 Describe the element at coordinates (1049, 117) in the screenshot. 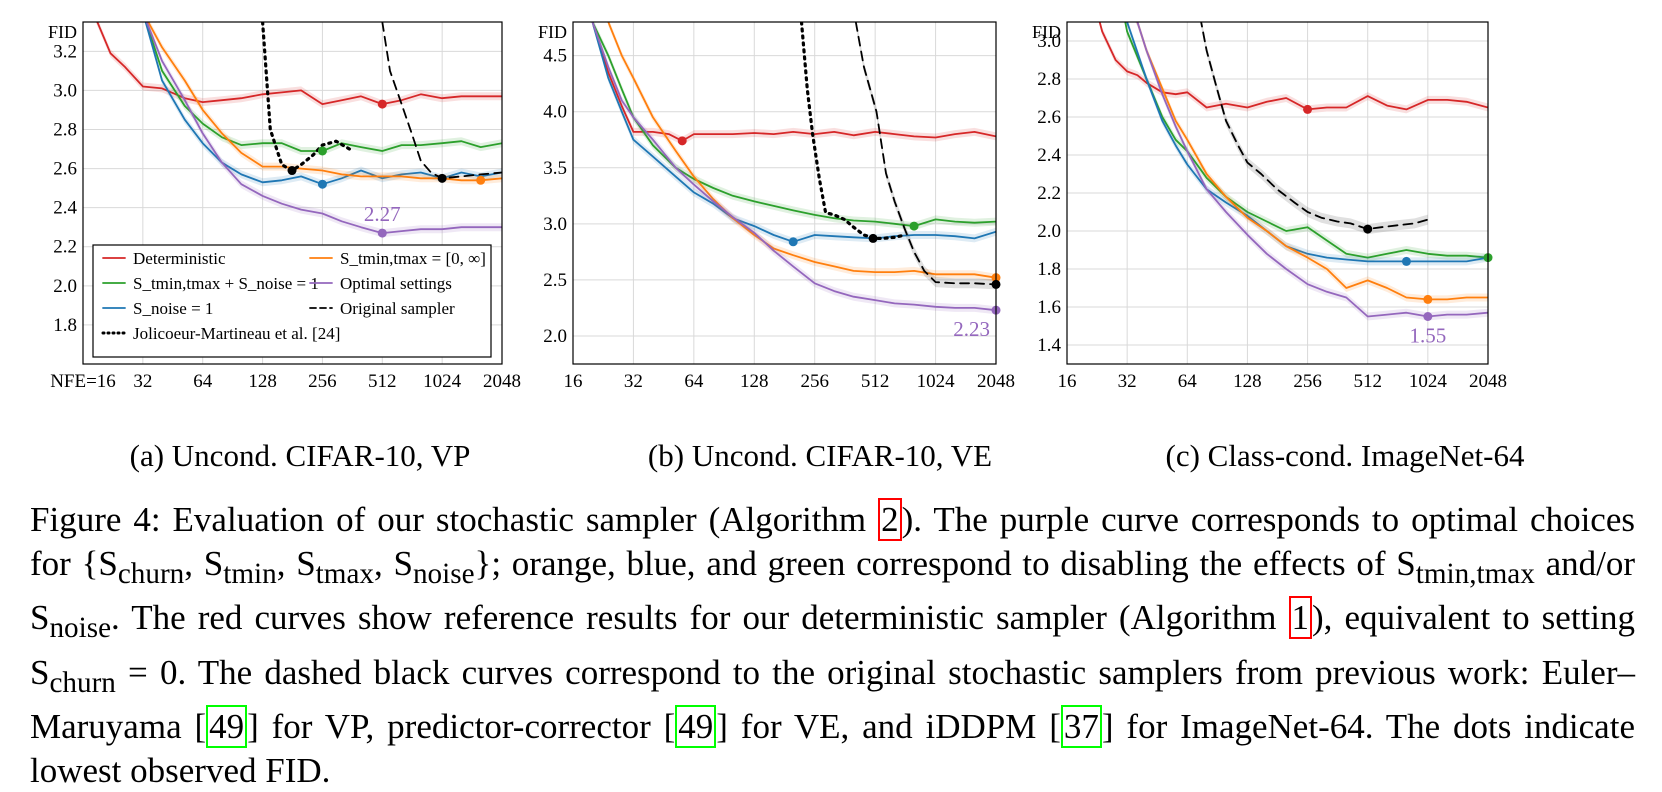

I see `y-tick-label: 2.6` at that location.